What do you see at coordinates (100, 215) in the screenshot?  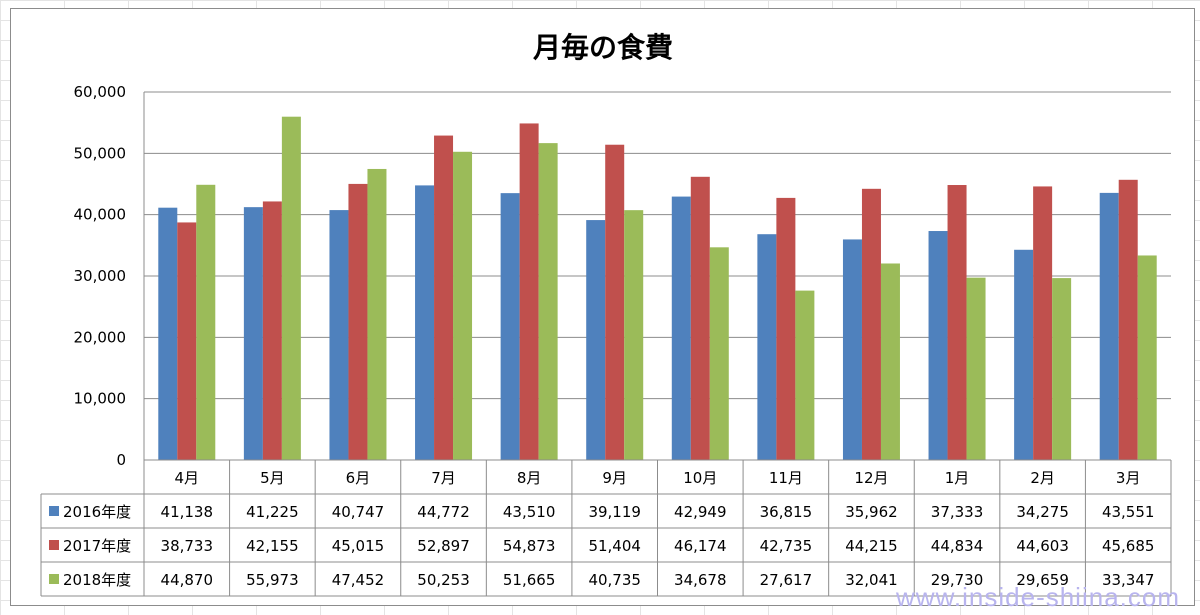 I see `y-tick-label: 40,000` at bounding box center [100, 215].